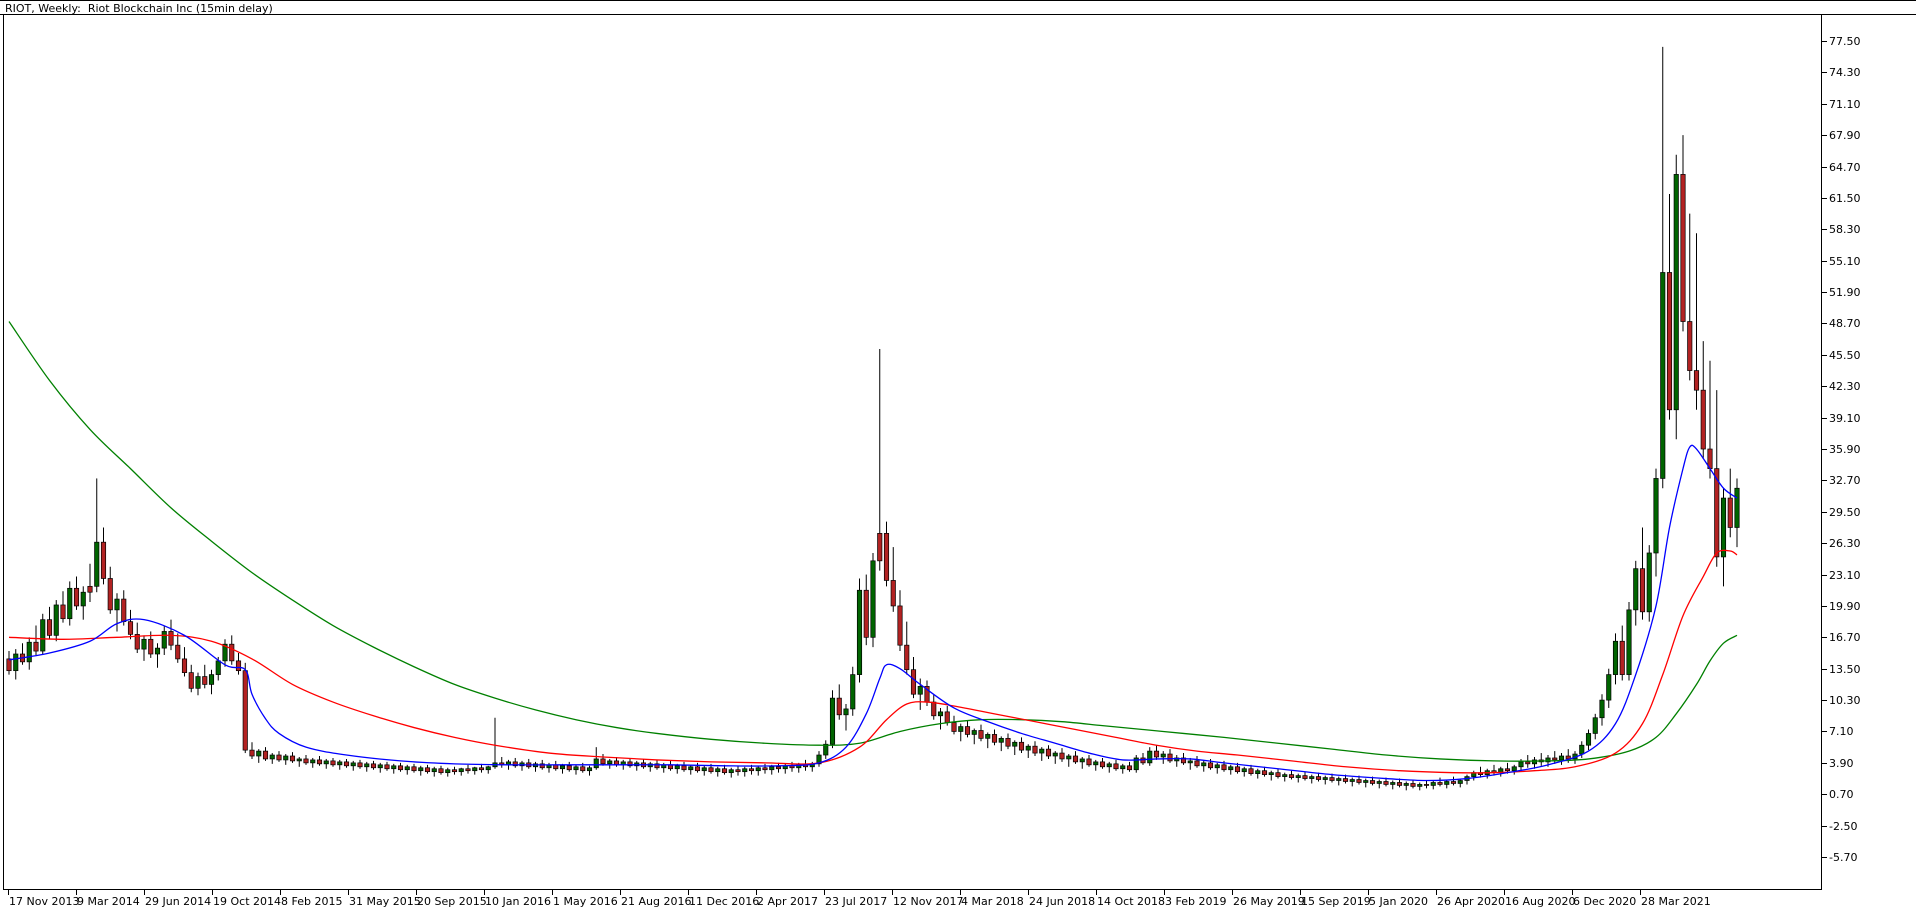 The height and width of the screenshot is (919, 1916). What do you see at coordinates (1845, 324) in the screenshot?
I see `y-tick-label: 48.70` at bounding box center [1845, 324].